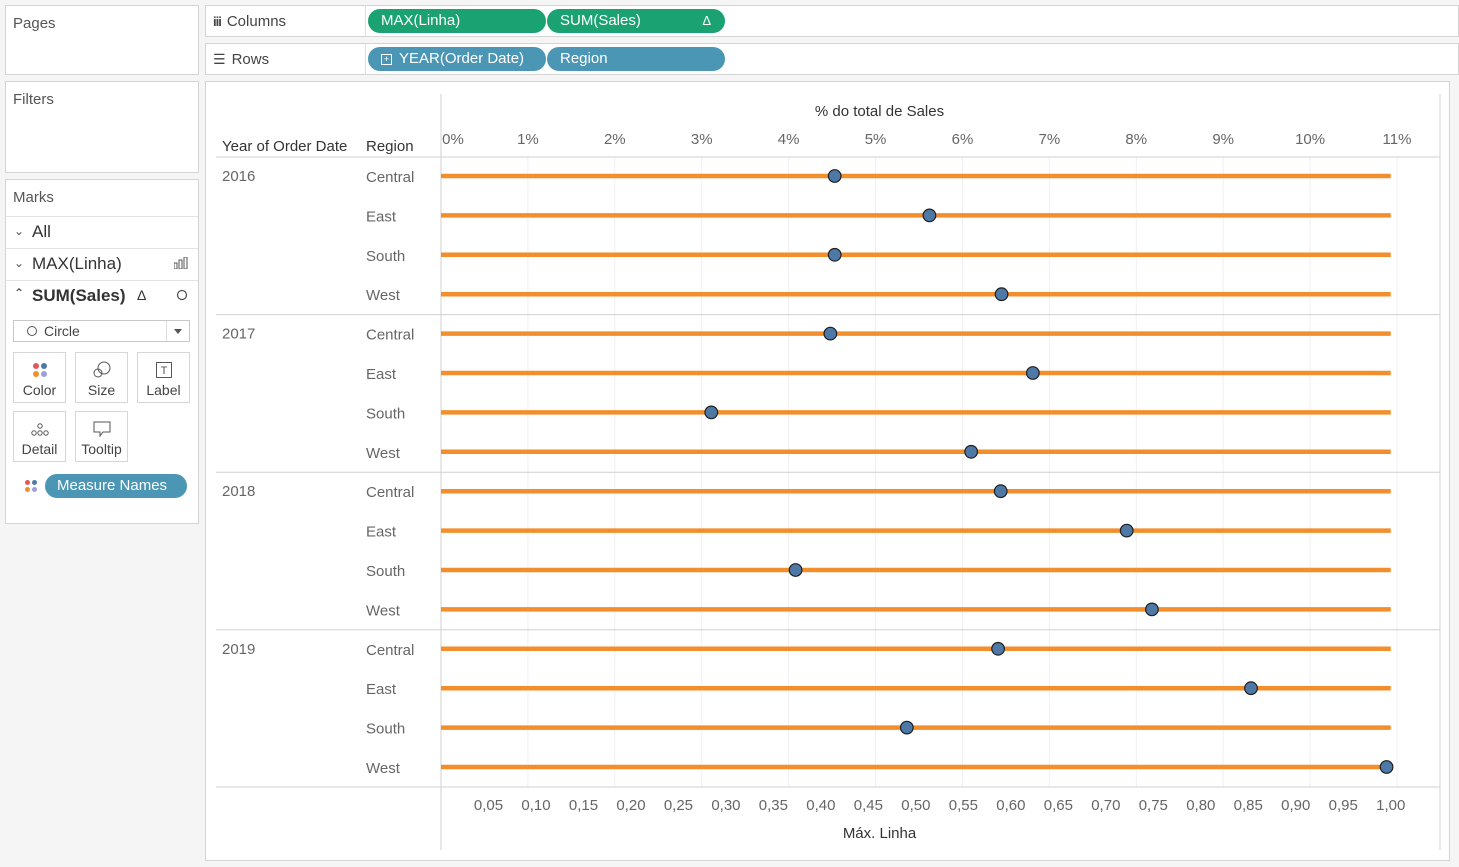 Image resolution: width=1459 pixels, height=867 pixels. Describe the element at coordinates (1310, 139) in the screenshot. I see `top-axis-tick-label: 10%` at that location.